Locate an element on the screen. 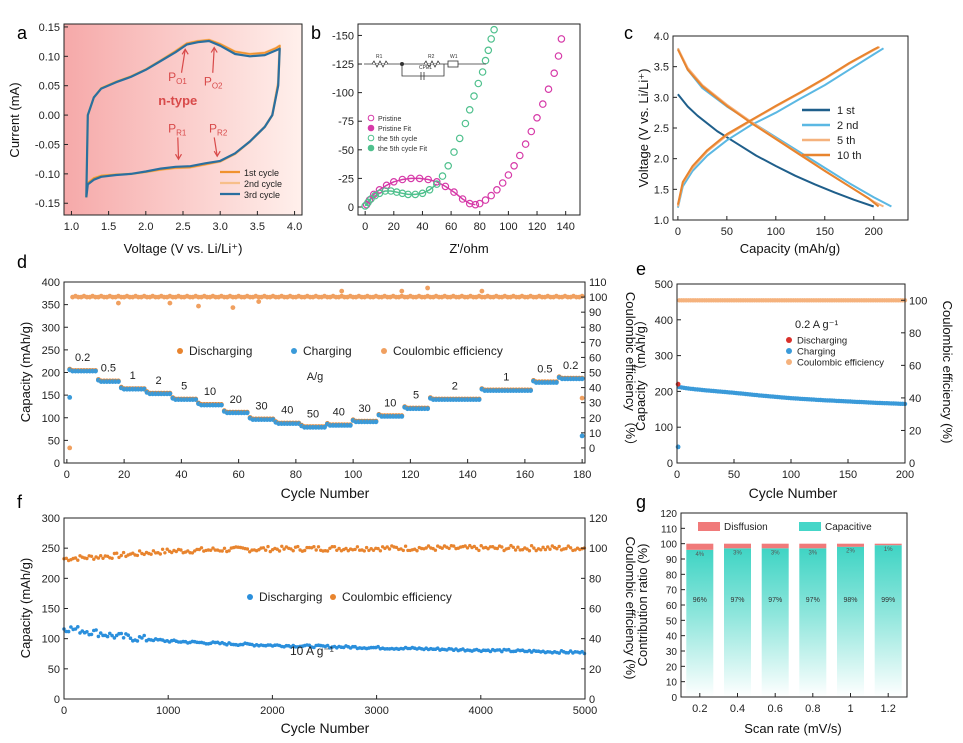 Image resolution: width=963 pixels, height=743 pixels. y-tick-label: -0.05 is located at coordinates (47, 145).